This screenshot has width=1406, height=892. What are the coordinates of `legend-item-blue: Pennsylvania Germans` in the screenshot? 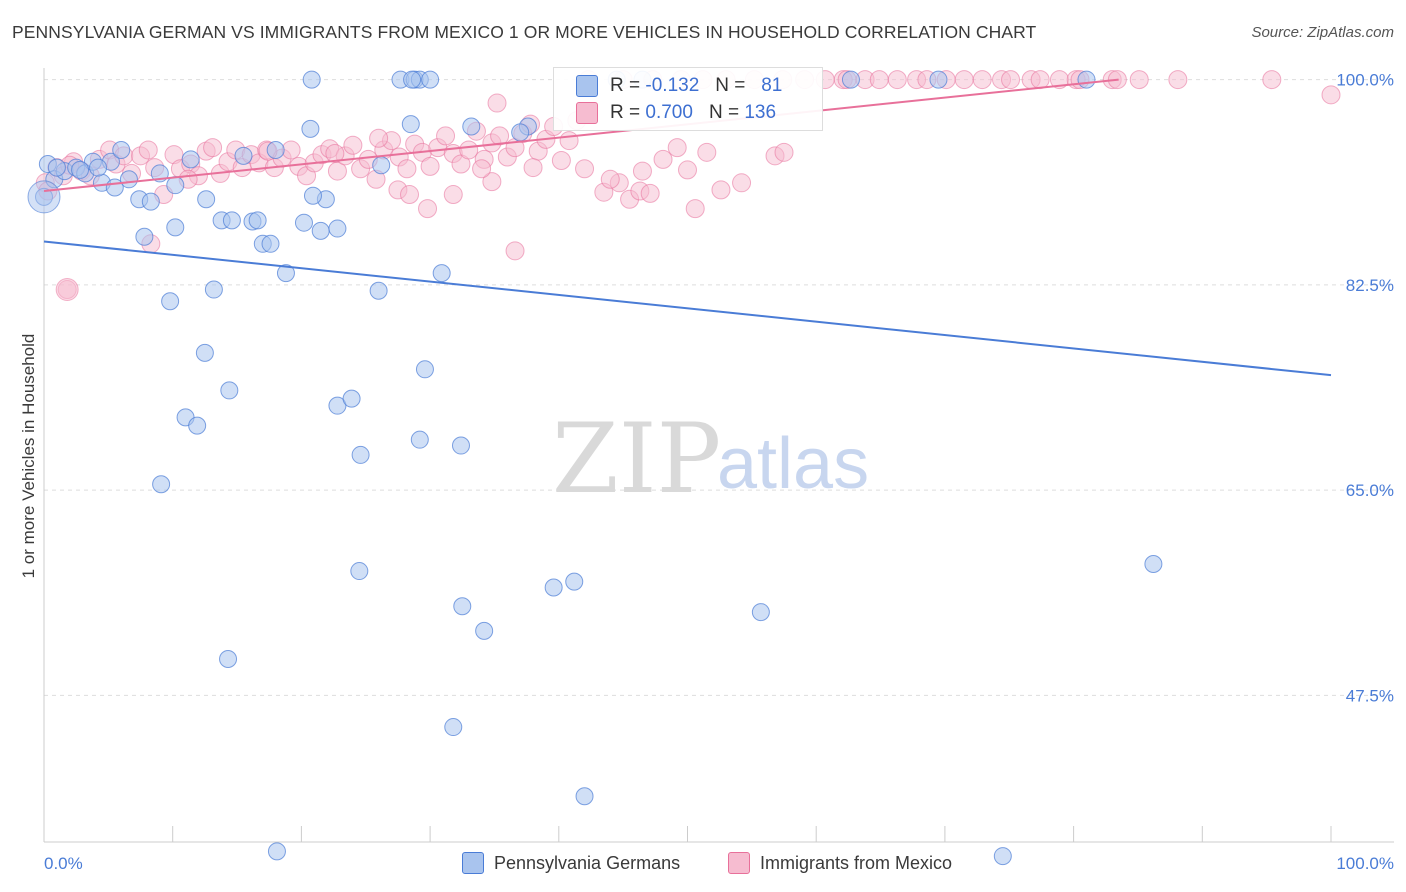 It's located at (571, 863).